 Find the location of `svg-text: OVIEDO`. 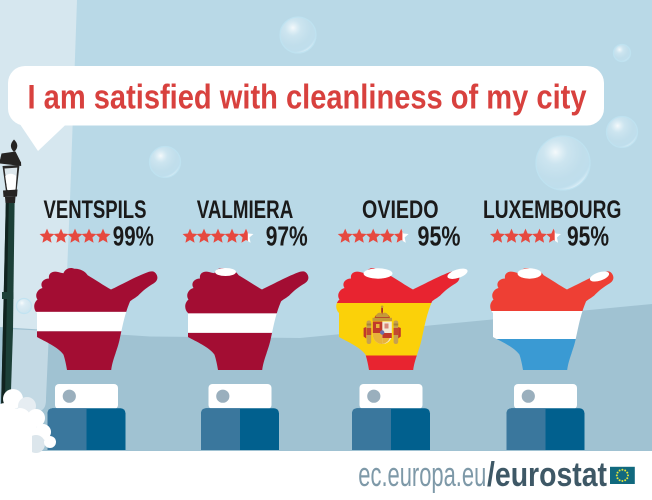

svg-text: OVIEDO is located at coordinates (400, 210).